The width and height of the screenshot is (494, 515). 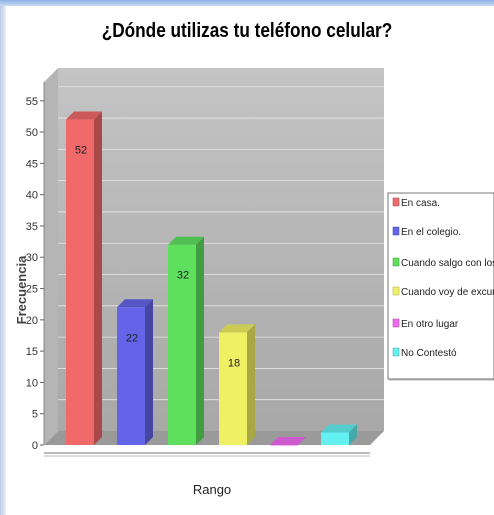 I want to click on y-tick-label: 5, so click(x=35, y=415).